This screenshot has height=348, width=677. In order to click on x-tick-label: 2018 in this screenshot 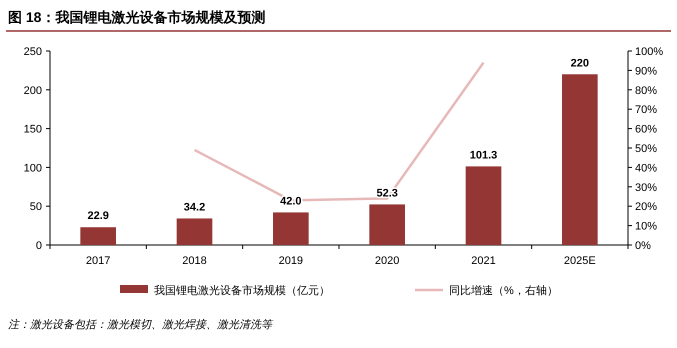, I will do `click(194, 261)`.